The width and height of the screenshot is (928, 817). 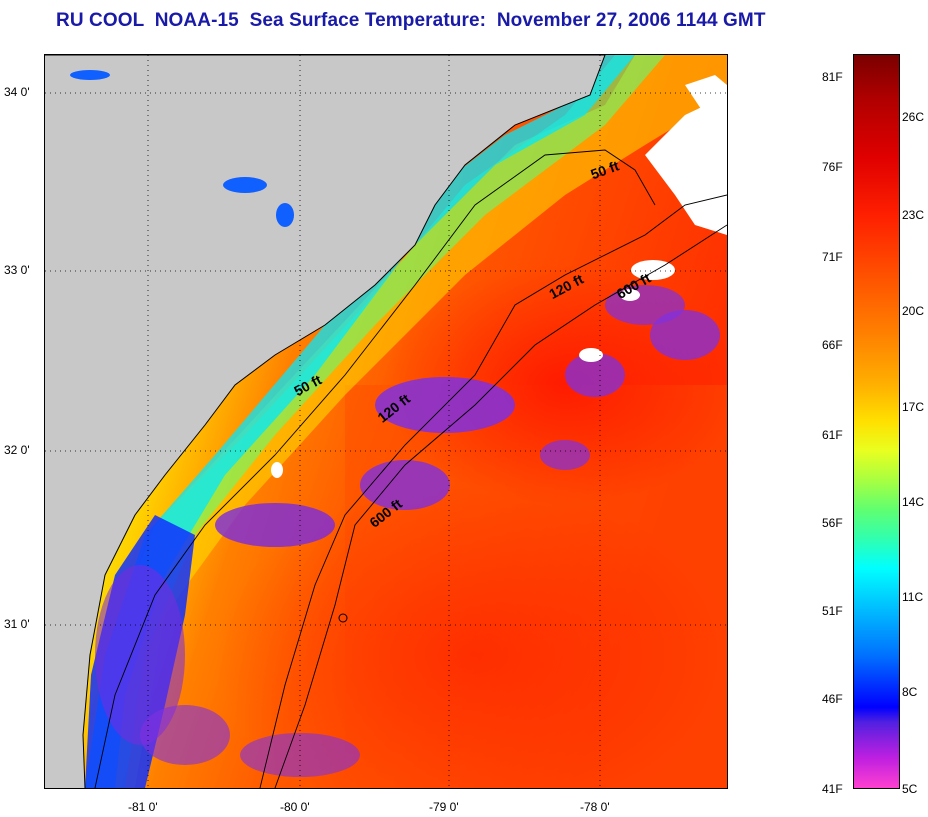 I want to click on cb-label-23c: 23C, so click(x=913, y=215).